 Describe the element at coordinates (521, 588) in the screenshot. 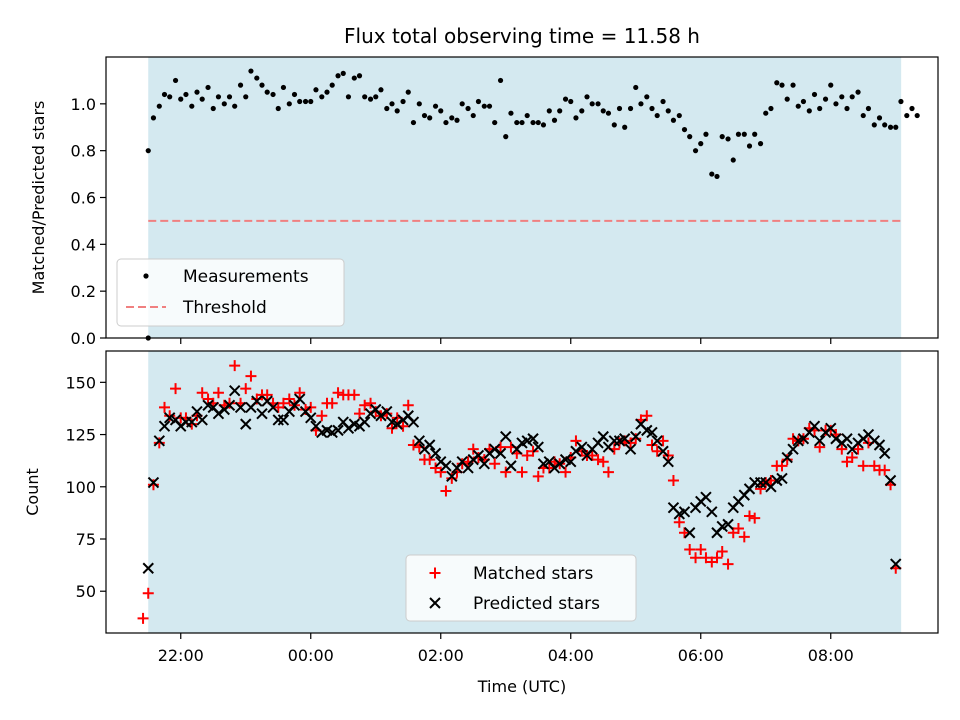

I see `legend-box` at that location.